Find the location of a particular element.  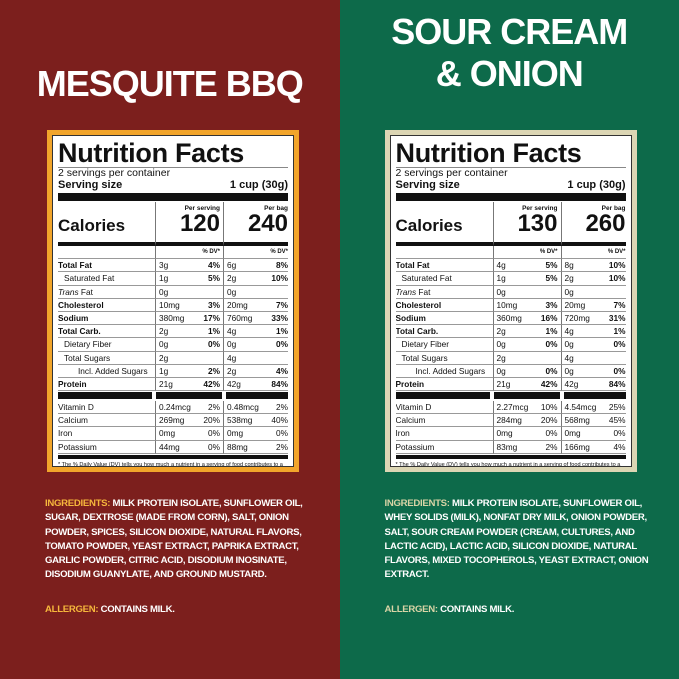

nutrient-row: Protein 21g 42% 42g 84% is located at coordinates (173, 384).